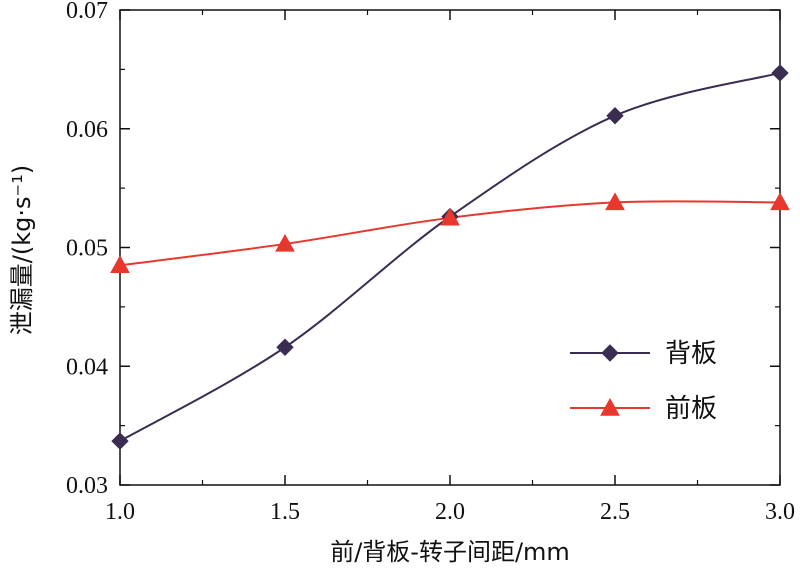 This screenshot has height=575, width=800. Describe the element at coordinates (615, 512) in the screenshot. I see `x-tick-label: 2.5` at that location.